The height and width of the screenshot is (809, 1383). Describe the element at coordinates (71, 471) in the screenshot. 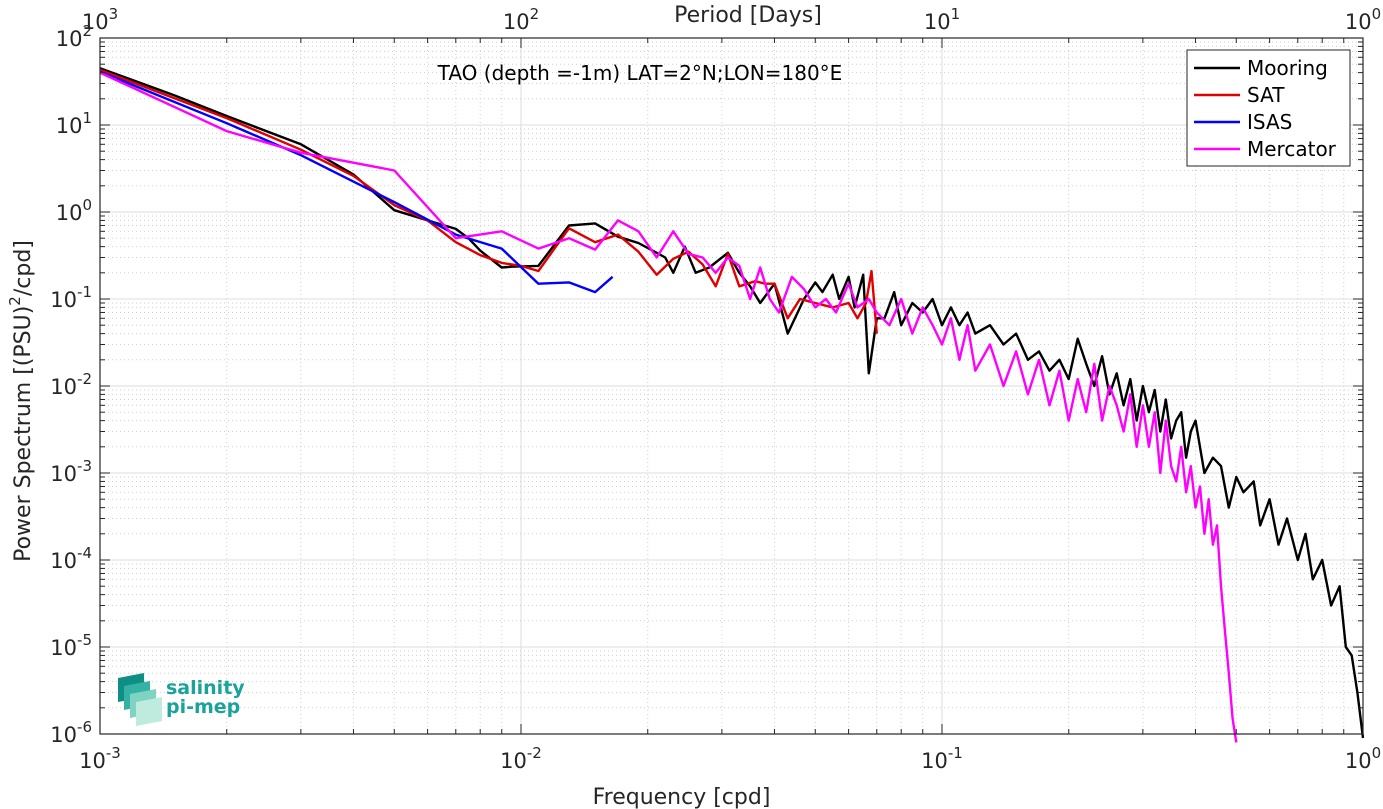

I see `y-tick-label: 10⁻³` at that location.